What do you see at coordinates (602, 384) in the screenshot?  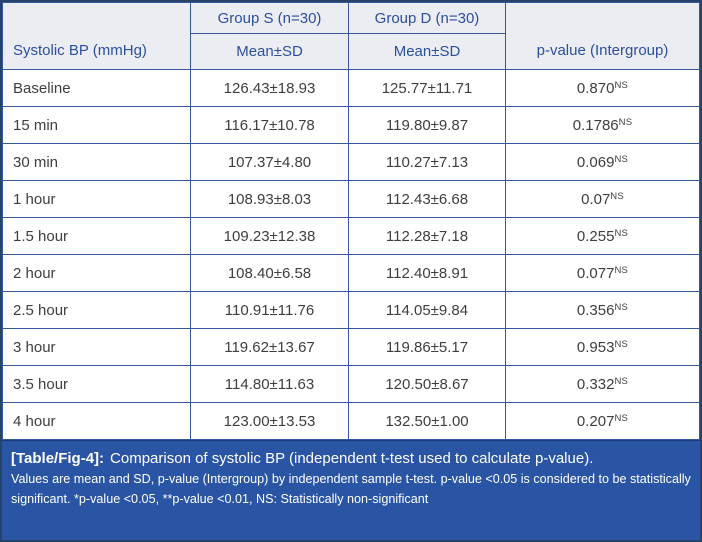 I see `p-value: 0.332NS` at bounding box center [602, 384].